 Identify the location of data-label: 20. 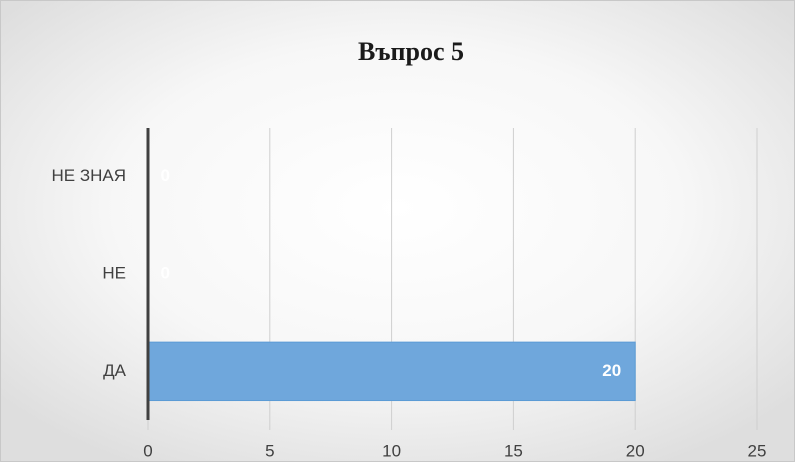
(611, 370).